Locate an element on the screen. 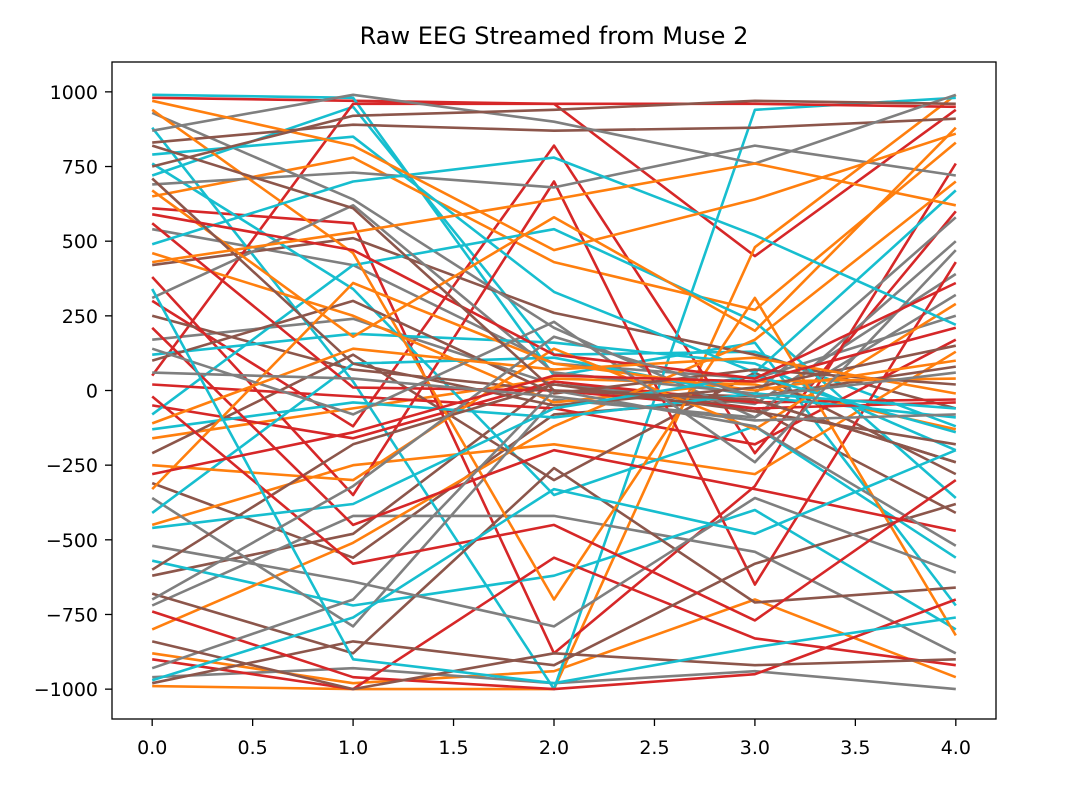 Image resolution: width=1075 pixels, height=791 pixels. y-tick-label: −1000 is located at coordinates (66, 690).